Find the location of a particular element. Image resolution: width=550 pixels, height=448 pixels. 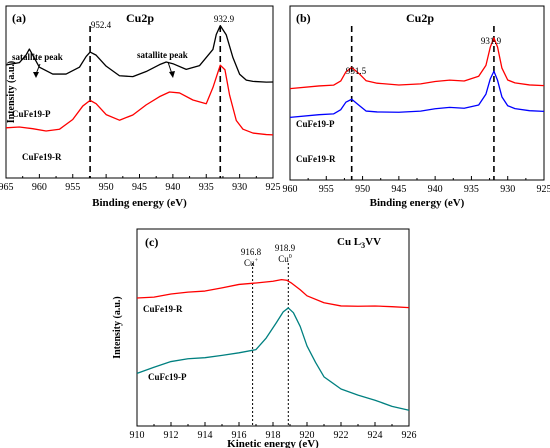

x-tick-label: 922 is located at coordinates (341, 435).